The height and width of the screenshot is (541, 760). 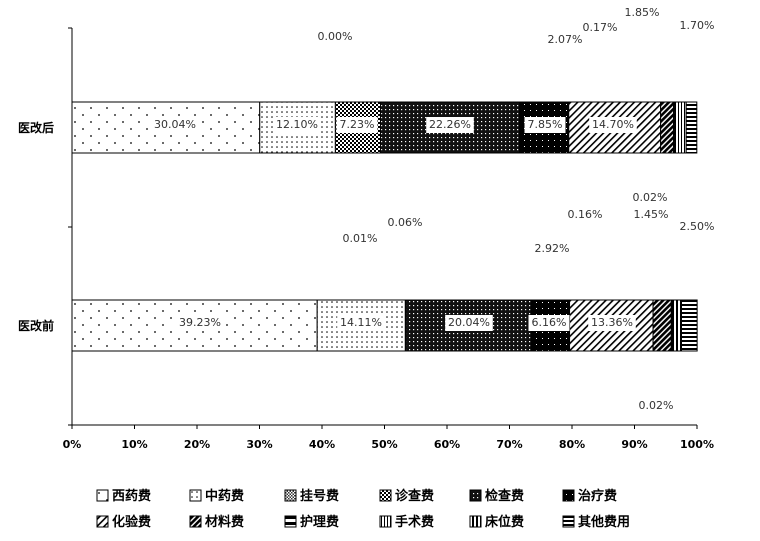 I want to click on data-label: 0.16%, so click(x=585, y=214).